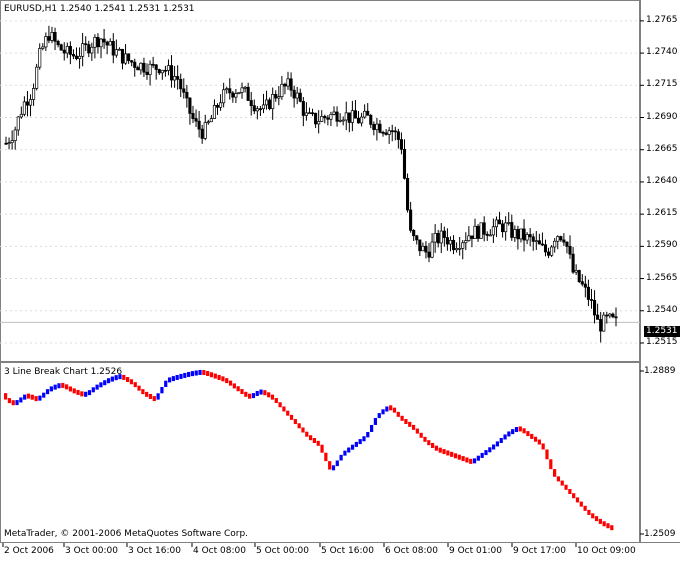 The image size is (680, 561). Describe the element at coordinates (660, 534) in the screenshot. I see `indicator-bottom-value: 1.2509` at that location.